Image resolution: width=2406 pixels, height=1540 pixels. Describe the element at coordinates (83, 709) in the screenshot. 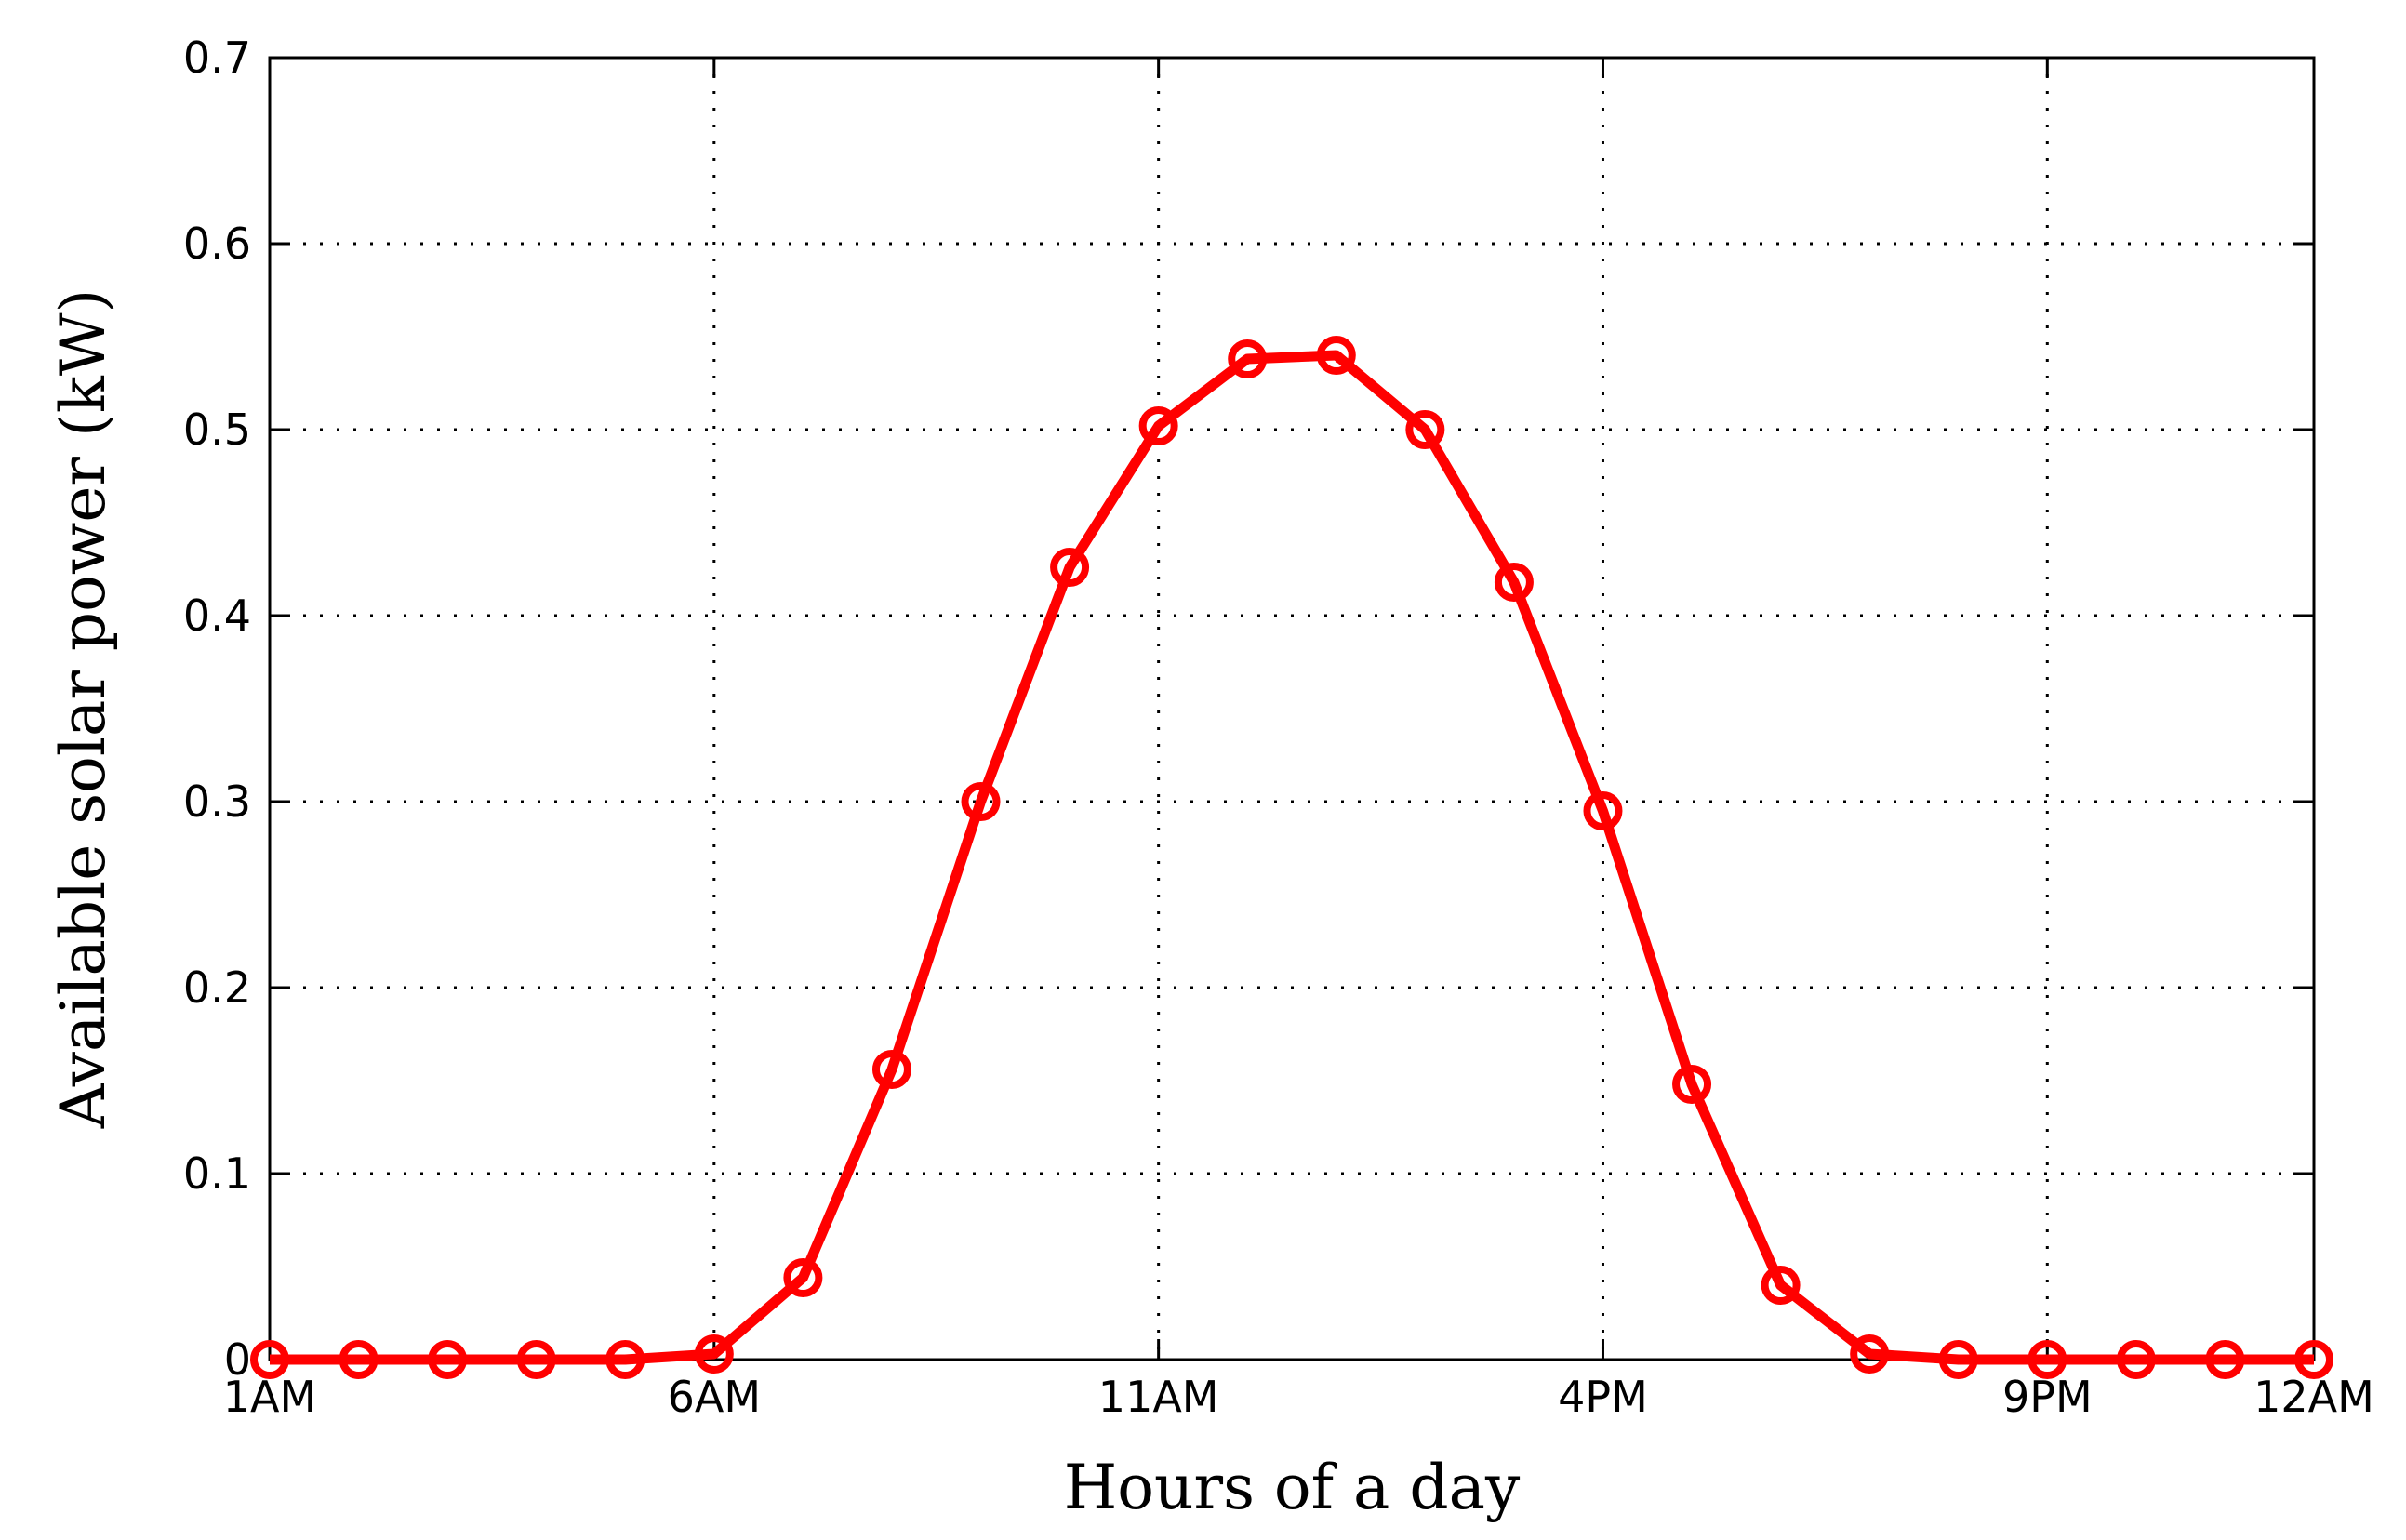

I see `y-axis-title: Available solar power (kW)` at that location.